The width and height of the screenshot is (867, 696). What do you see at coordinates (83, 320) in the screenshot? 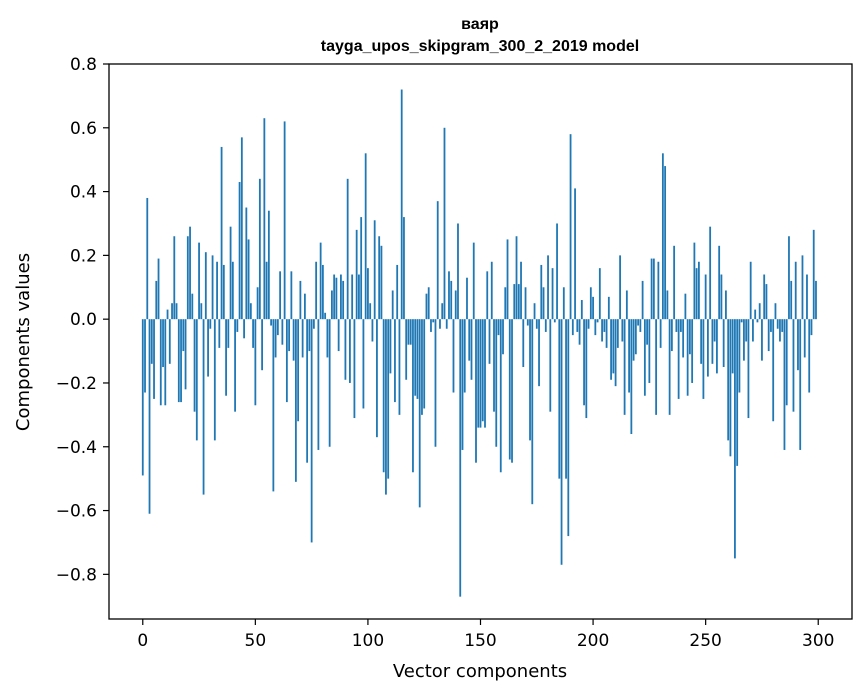
I see `y-tick-label-4: 0.0` at bounding box center [83, 320].